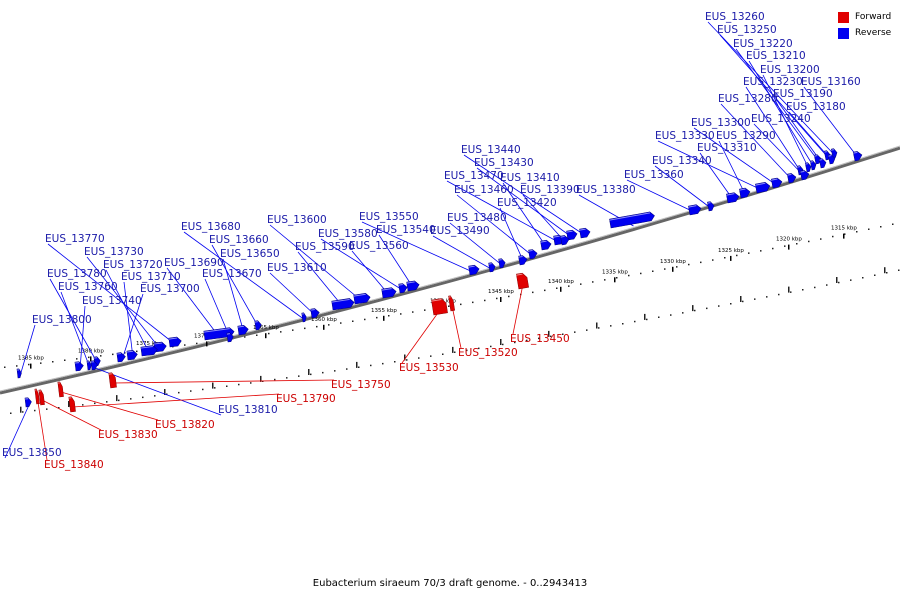  I want to click on gene-label: EUS_13390, so click(550, 190).